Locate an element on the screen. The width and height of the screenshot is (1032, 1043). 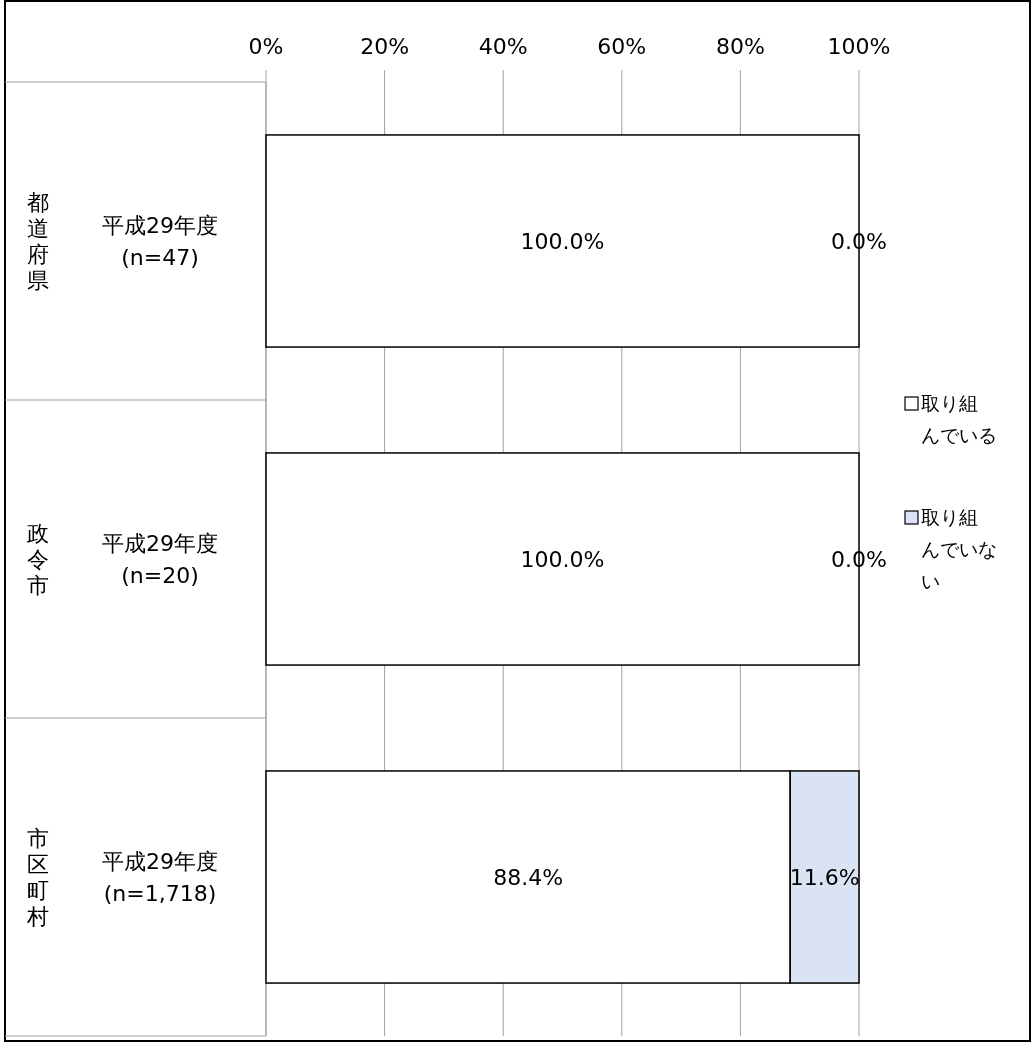
x-tick-label: 100% is located at coordinates (859, 46).